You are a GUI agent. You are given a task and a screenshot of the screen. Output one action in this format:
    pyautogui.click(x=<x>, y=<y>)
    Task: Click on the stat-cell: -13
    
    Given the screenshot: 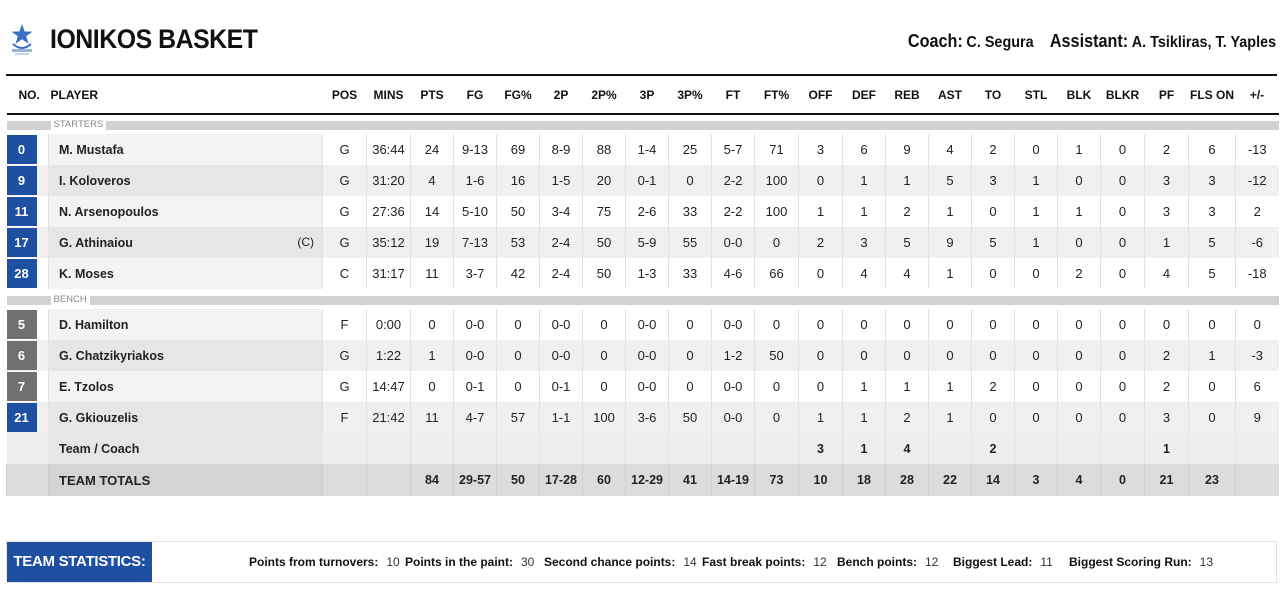 What is the action you would take?
    pyautogui.click(x=1257, y=149)
    